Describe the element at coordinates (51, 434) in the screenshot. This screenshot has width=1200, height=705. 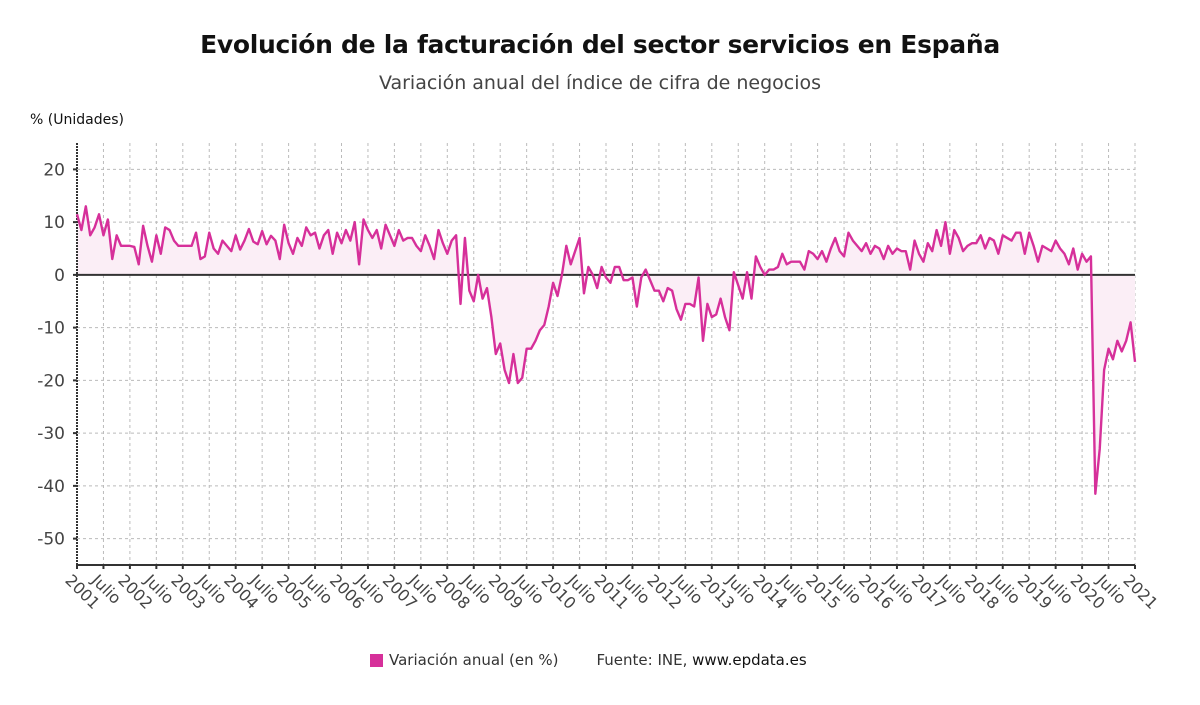
I see `y-tick-label: -30` at that location.